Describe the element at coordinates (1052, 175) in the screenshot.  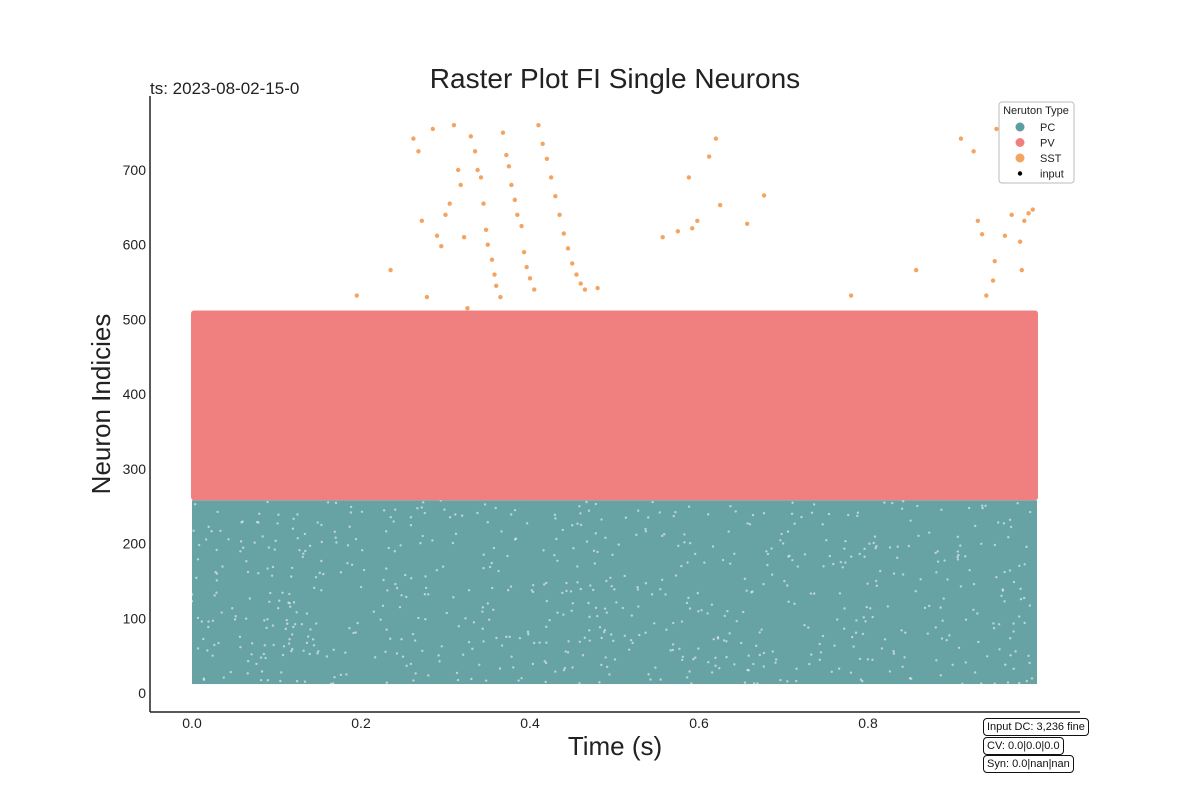
I see `legend-label-input: input` at that location.